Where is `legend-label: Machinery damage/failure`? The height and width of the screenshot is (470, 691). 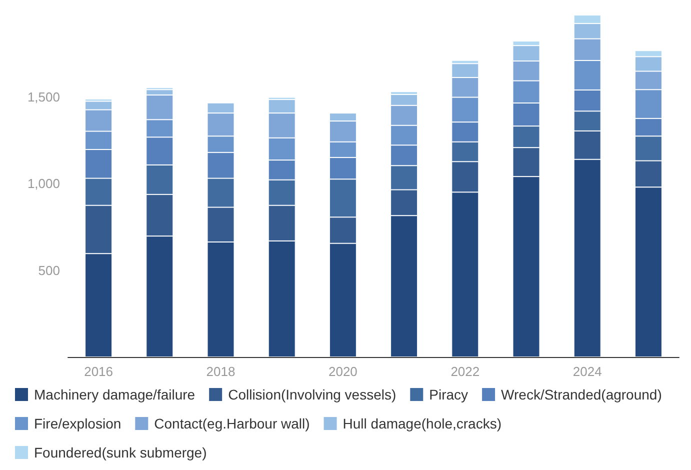 legend-label: Machinery damage/failure is located at coordinates (115, 394).